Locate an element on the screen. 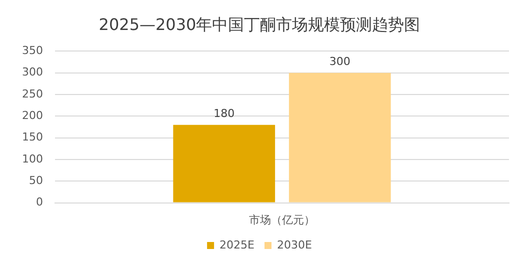  legend-label: 2030E is located at coordinates (294, 245).